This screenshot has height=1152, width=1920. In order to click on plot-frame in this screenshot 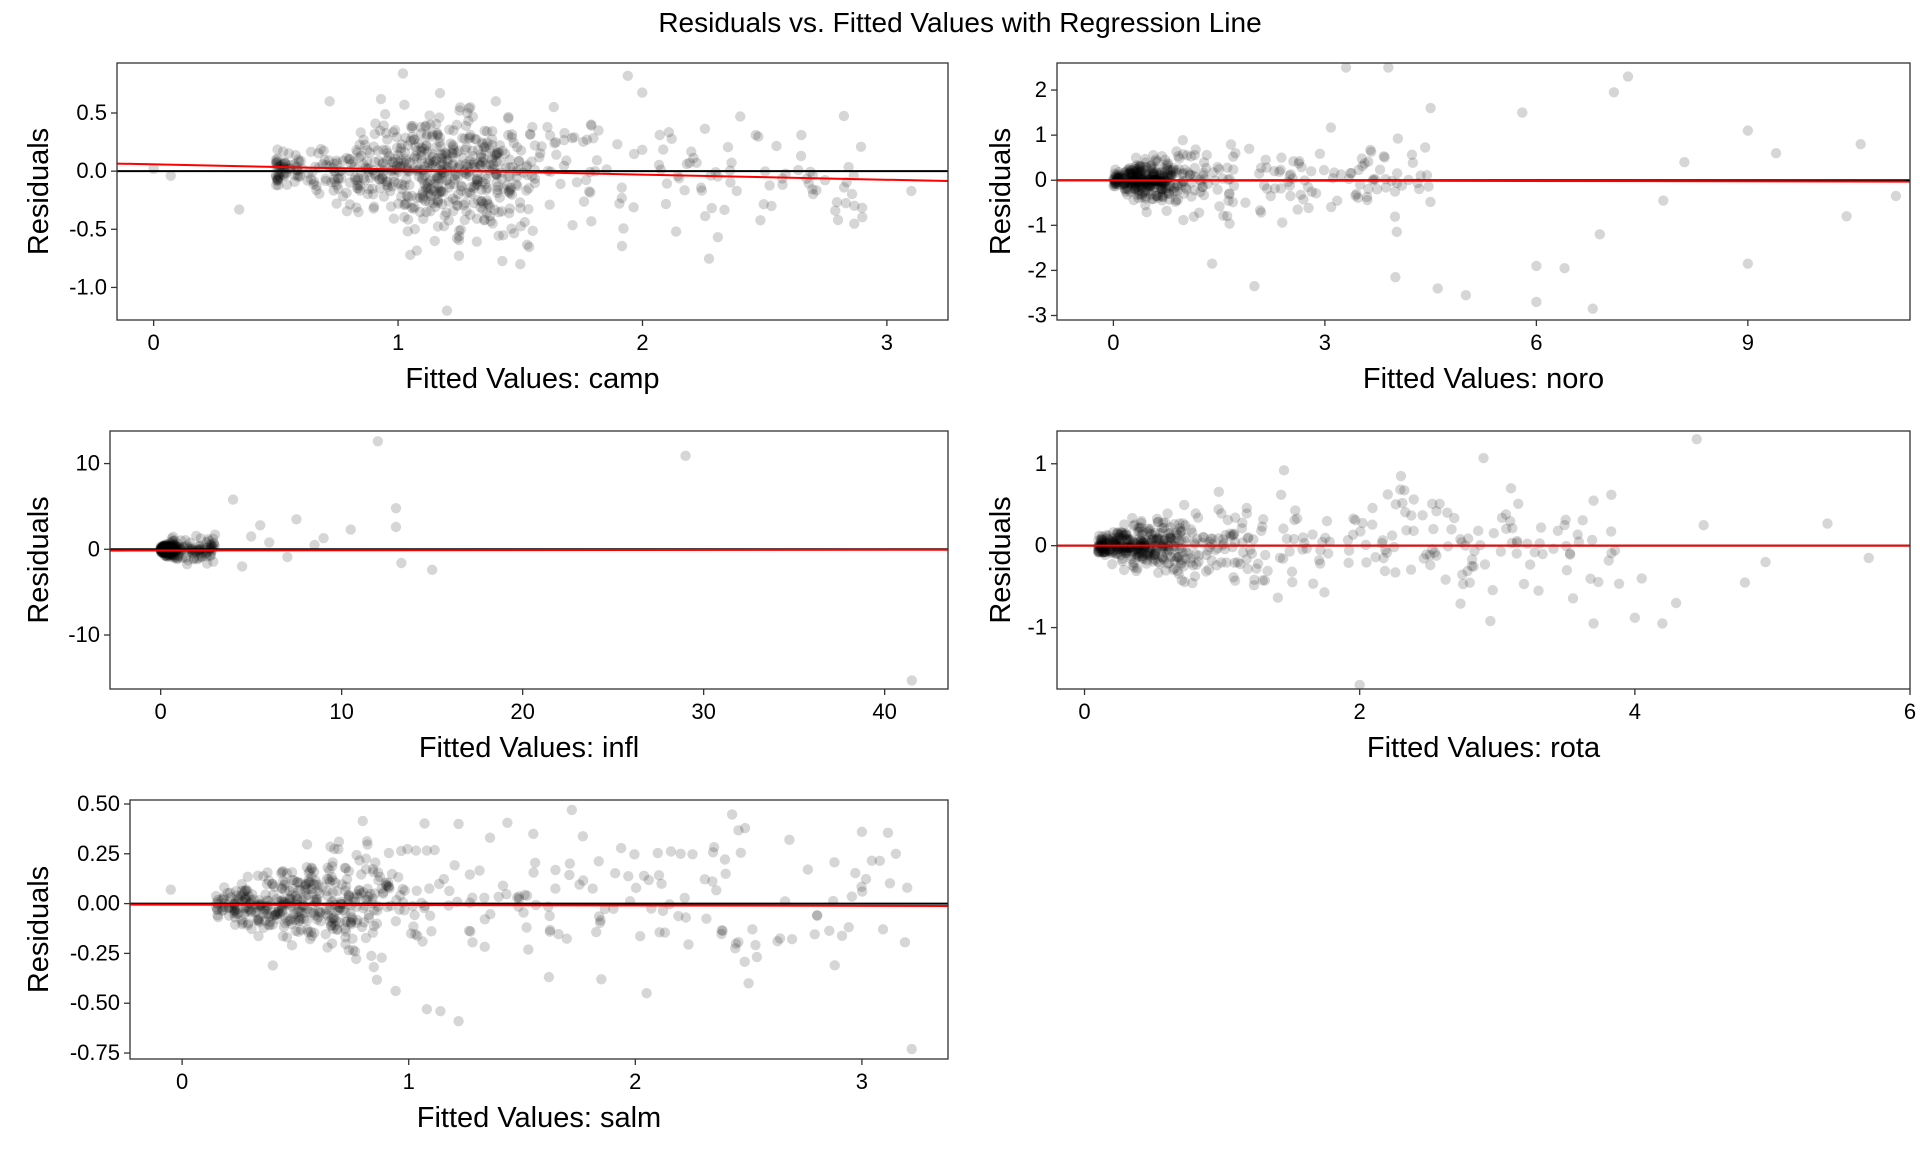, I will do `click(539, 929)`.